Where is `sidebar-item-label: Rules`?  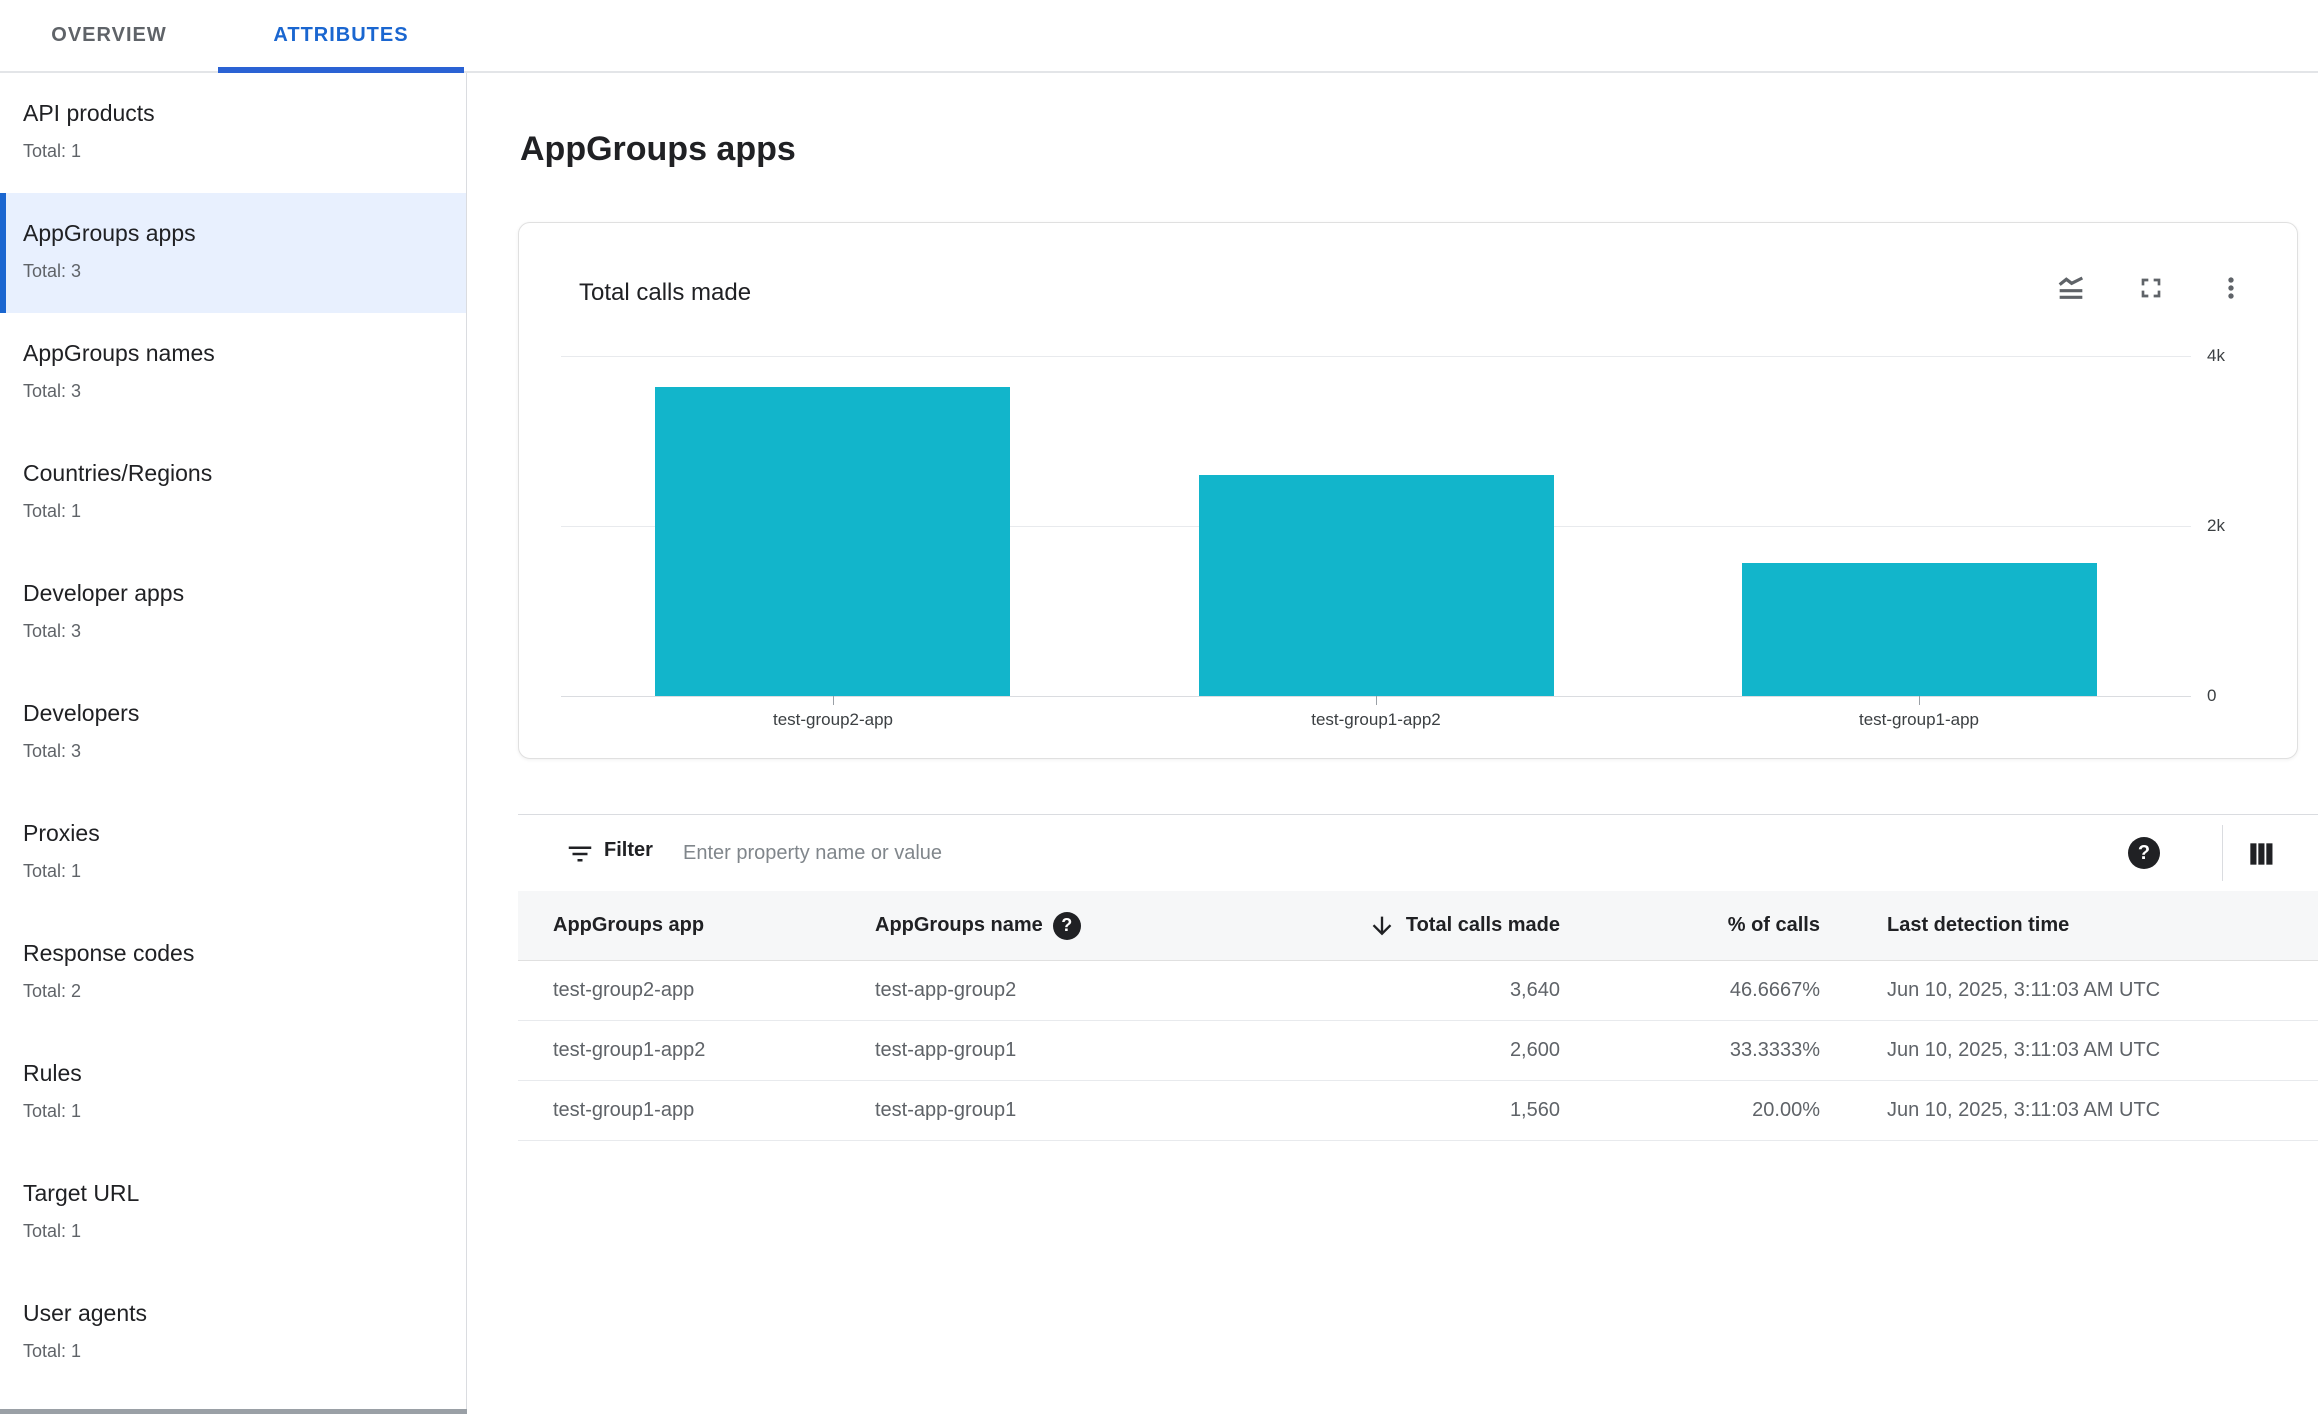 sidebar-item-label: Rules is located at coordinates (52, 1073).